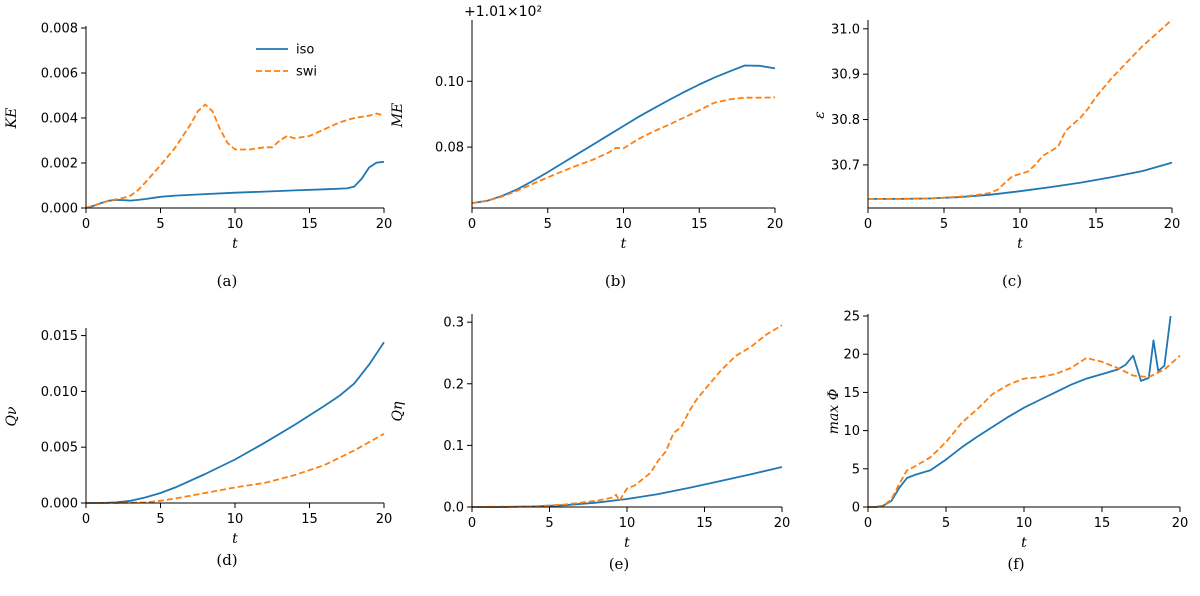  What do you see at coordinates (820, 115) in the screenshot?
I see `y-axis-label: ε` at bounding box center [820, 115].